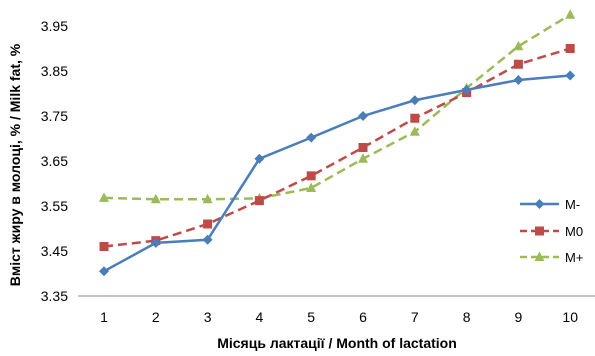  I want to click on x-tick-label: 2, so click(156, 317).